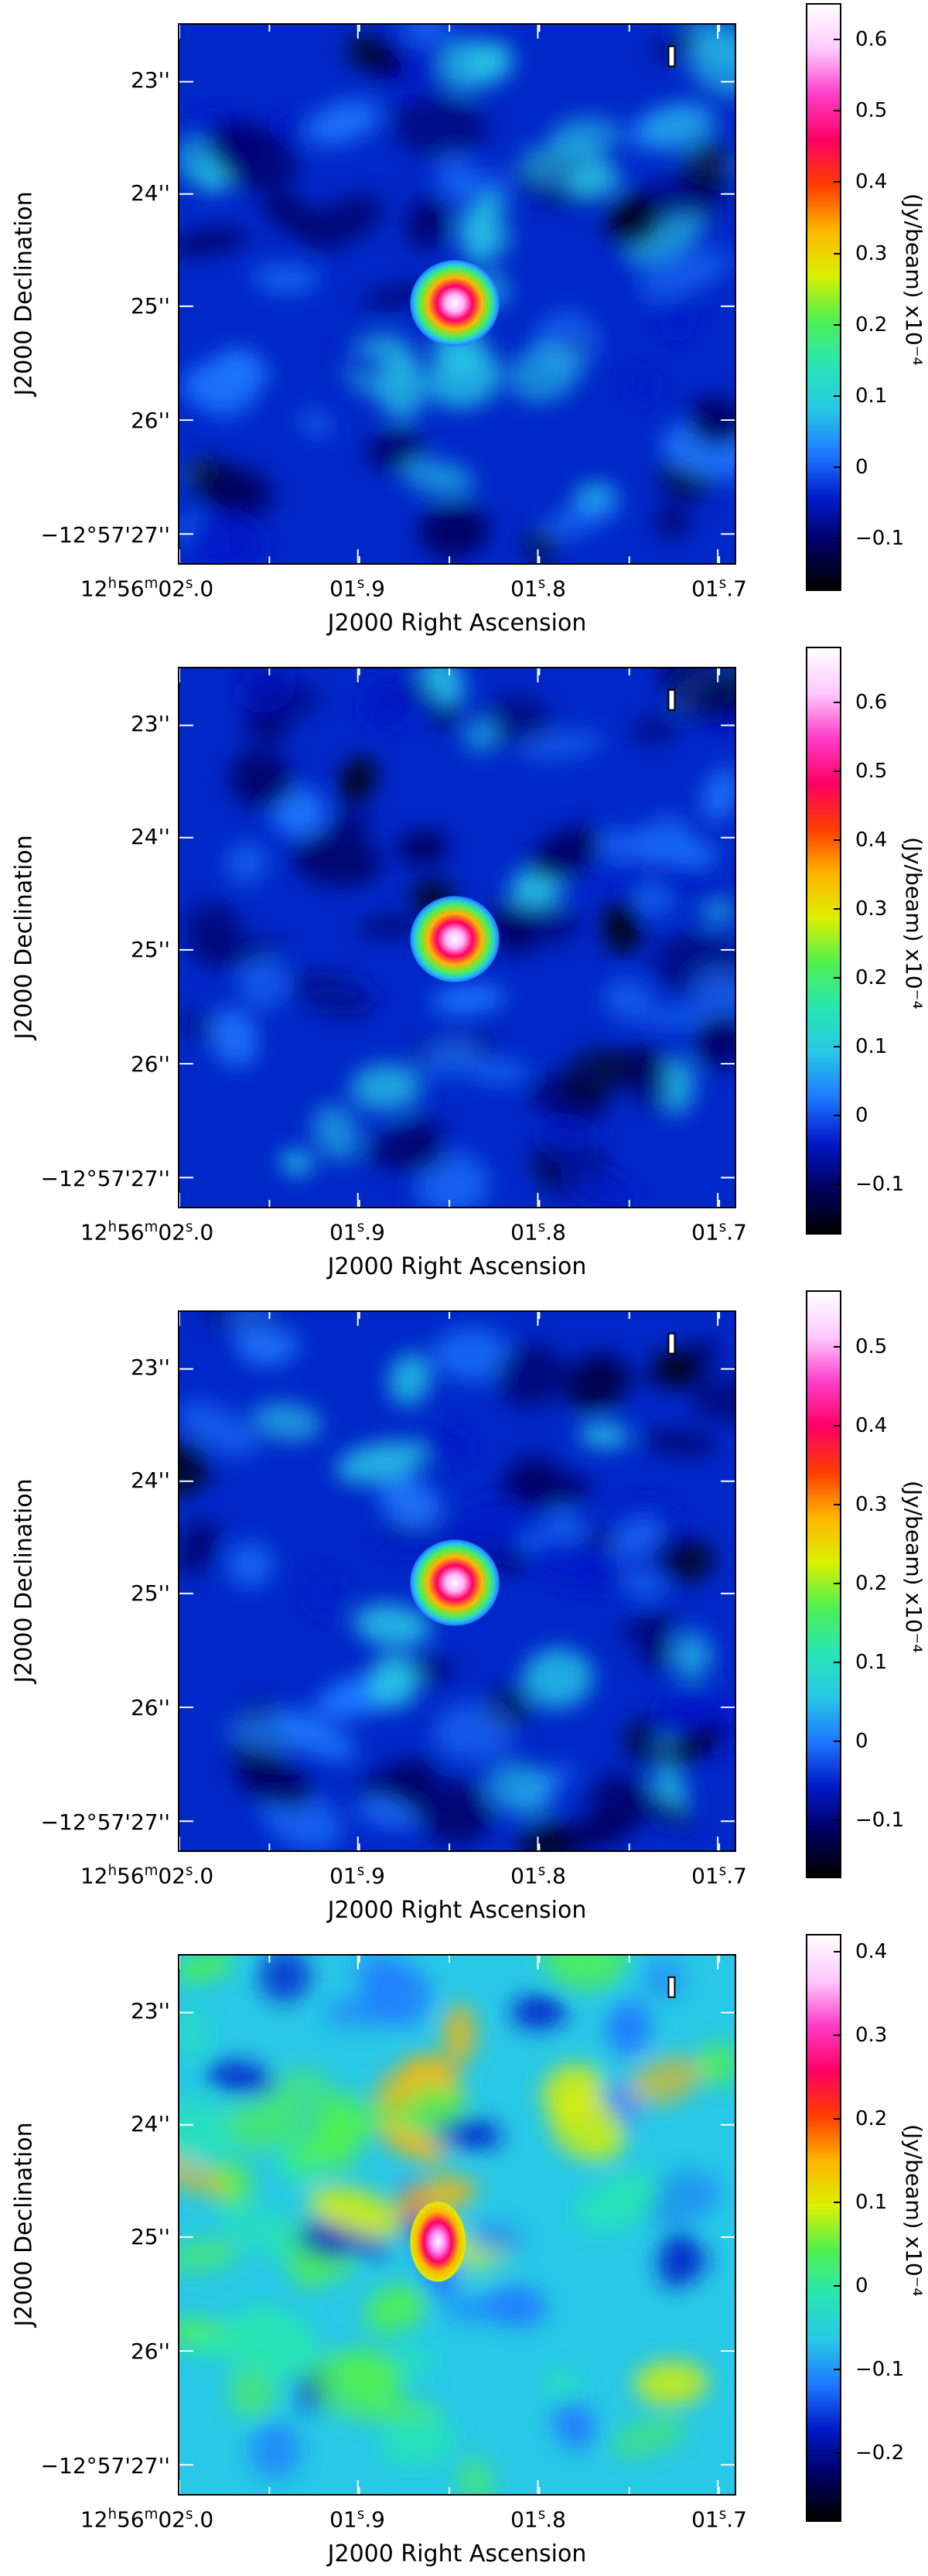  What do you see at coordinates (871, 1346) in the screenshot?
I see `colorbar-tick-label: 0.5` at bounding box center [871, 1346].